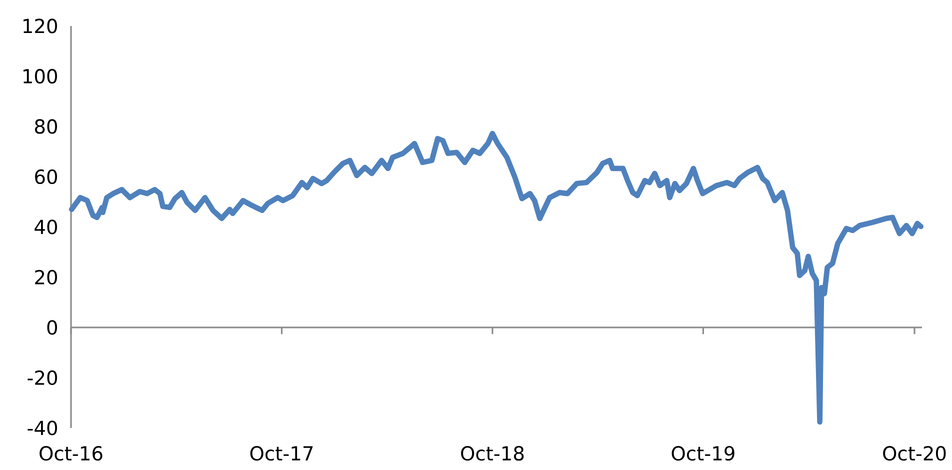  Describe the element at coordinates (41, 26) in the screenshot. I see `y-tick-label: 120` at that location.